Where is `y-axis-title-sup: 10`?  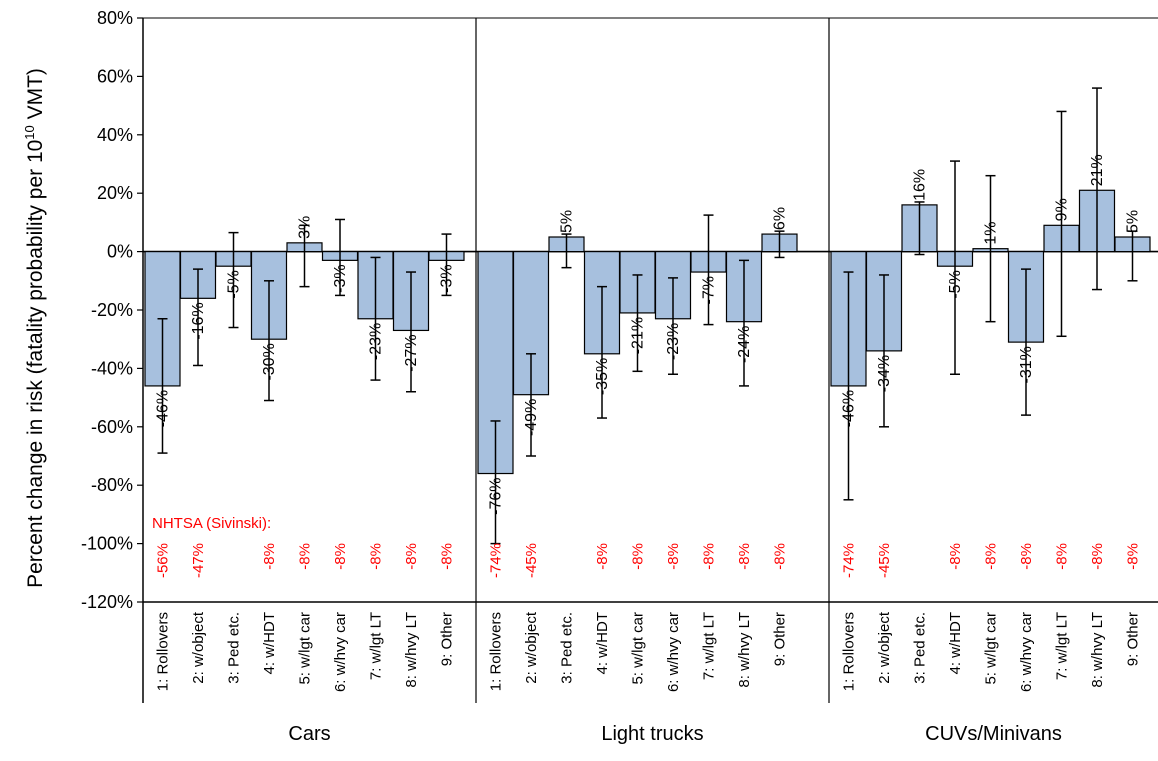
y-axis-title-sup: 10 is located at coordinates (29, 132).